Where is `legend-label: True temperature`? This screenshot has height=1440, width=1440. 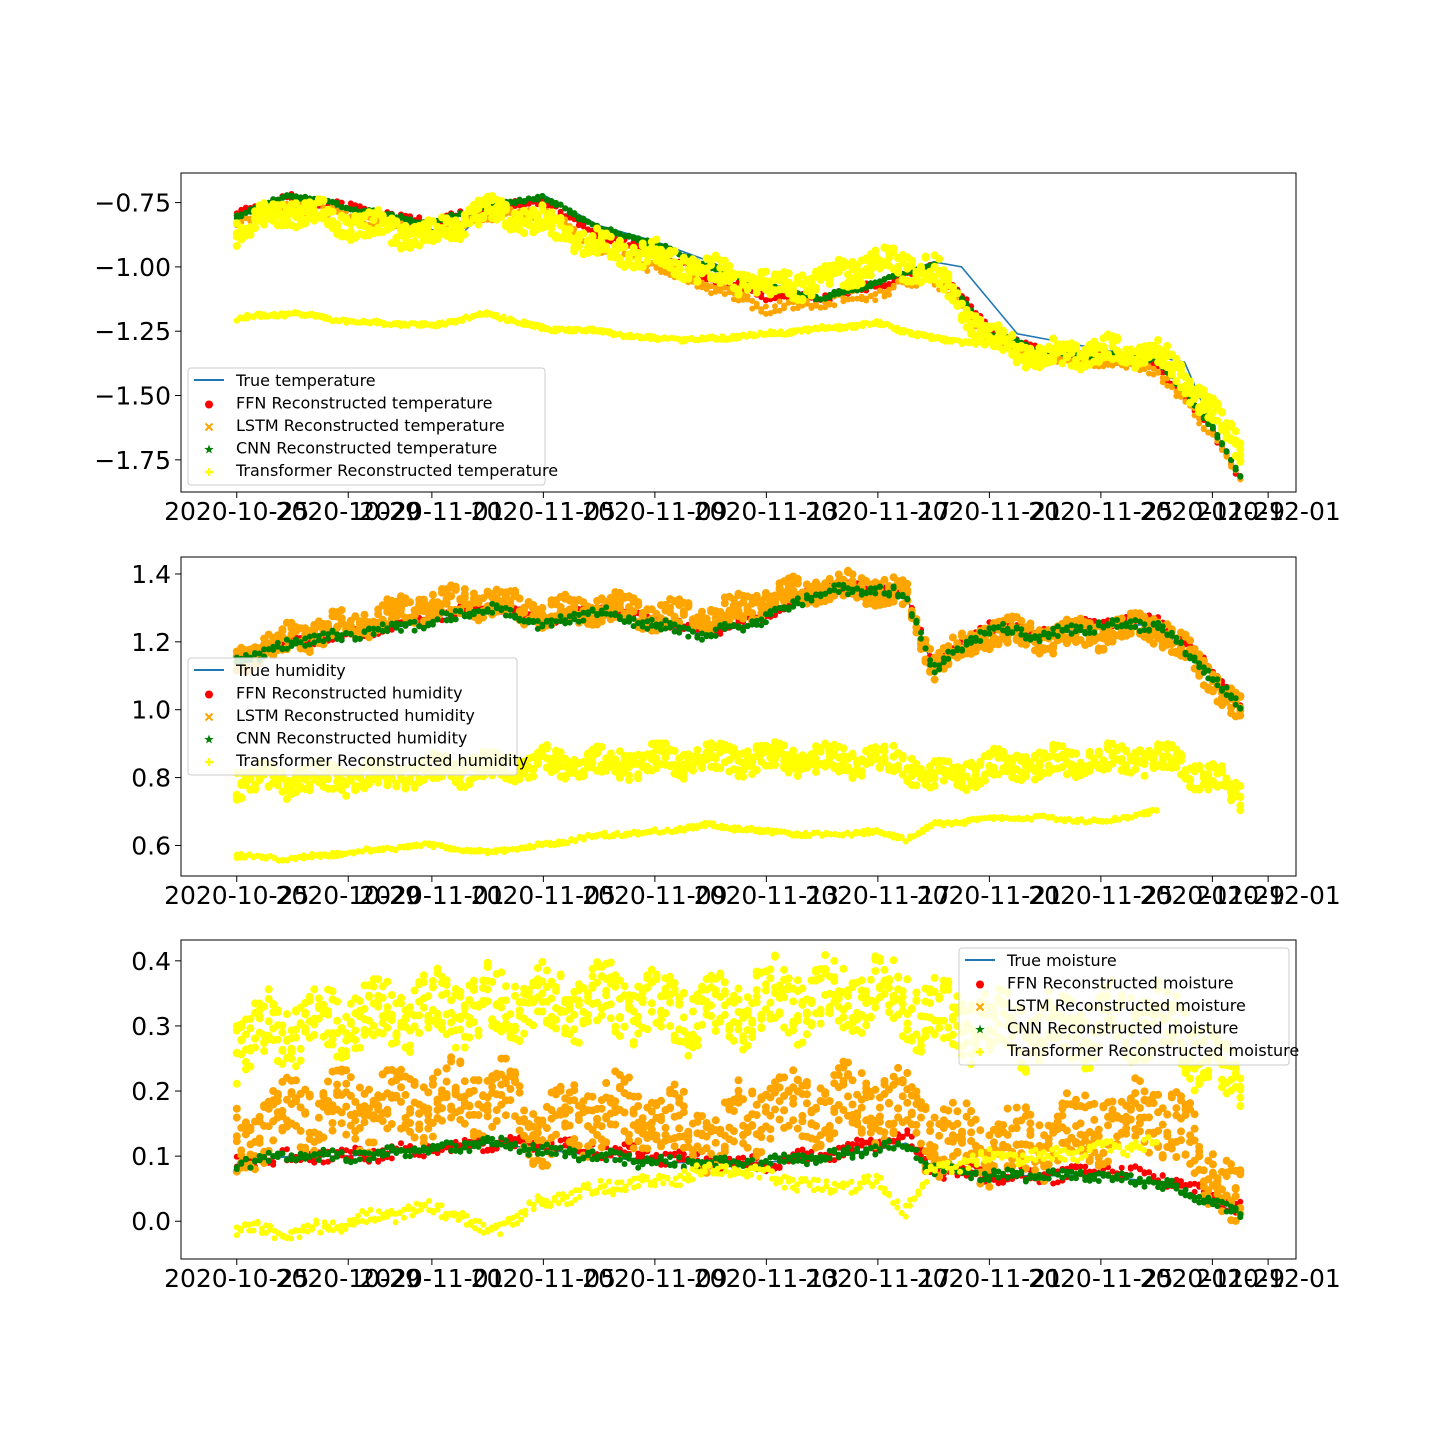
legend-label: True temperature is located at coordinates (305, 380).